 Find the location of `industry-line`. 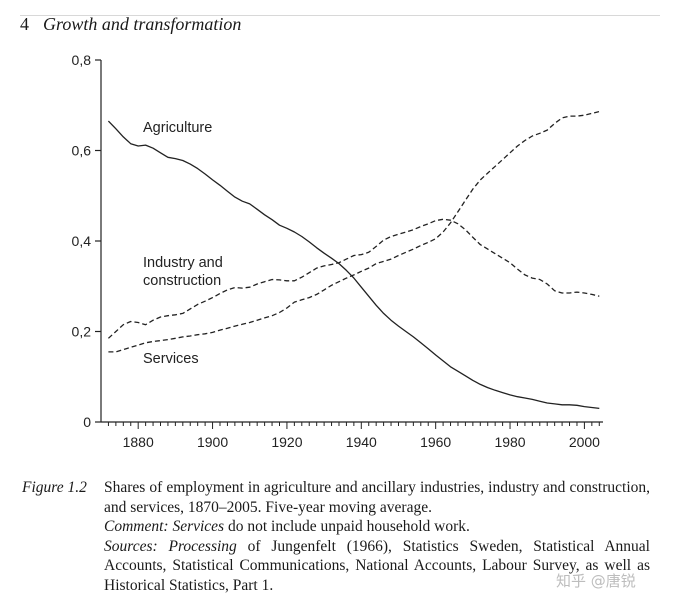

industry-line is located at coordinates (353, 278).